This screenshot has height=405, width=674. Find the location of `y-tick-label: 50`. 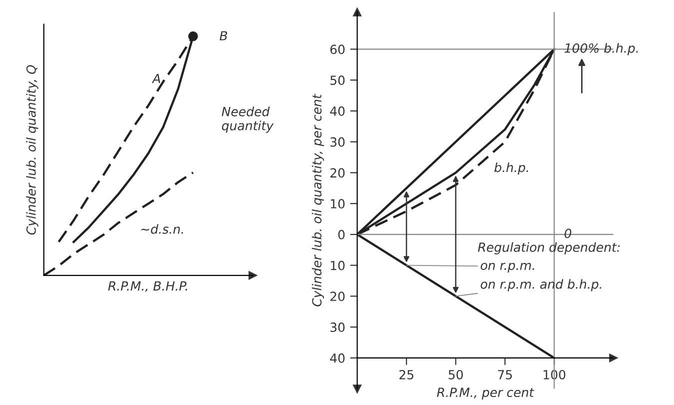

y-tick-label: 50 is located at coordinates (337, 80).